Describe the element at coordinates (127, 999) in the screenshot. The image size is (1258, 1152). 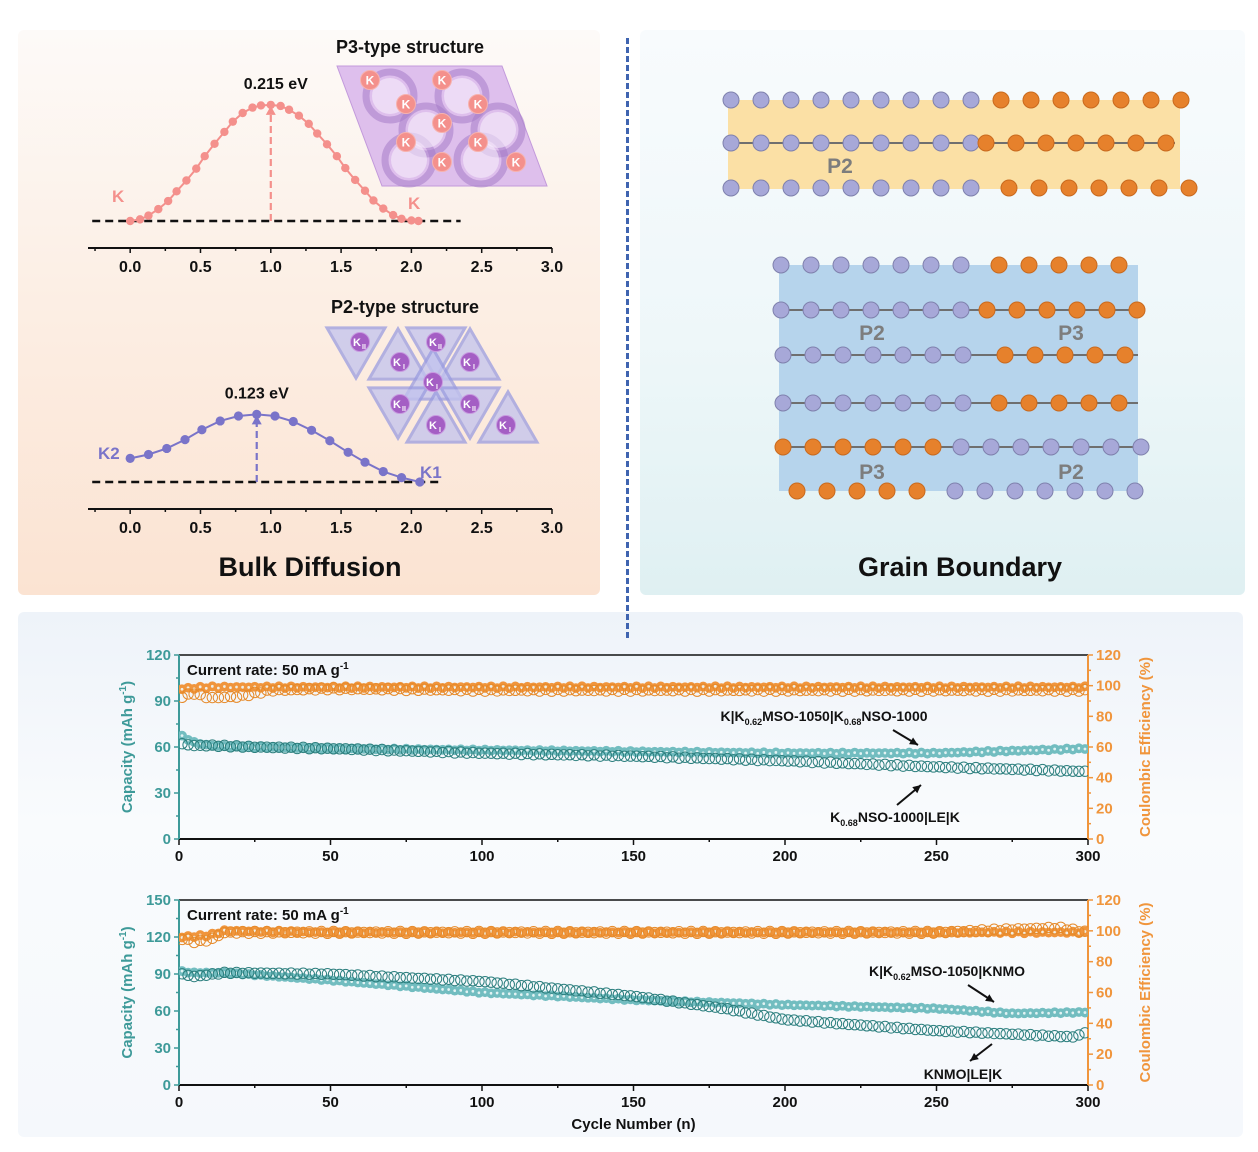
I see `axis-title-text: Capacity (mAh g` at that location.